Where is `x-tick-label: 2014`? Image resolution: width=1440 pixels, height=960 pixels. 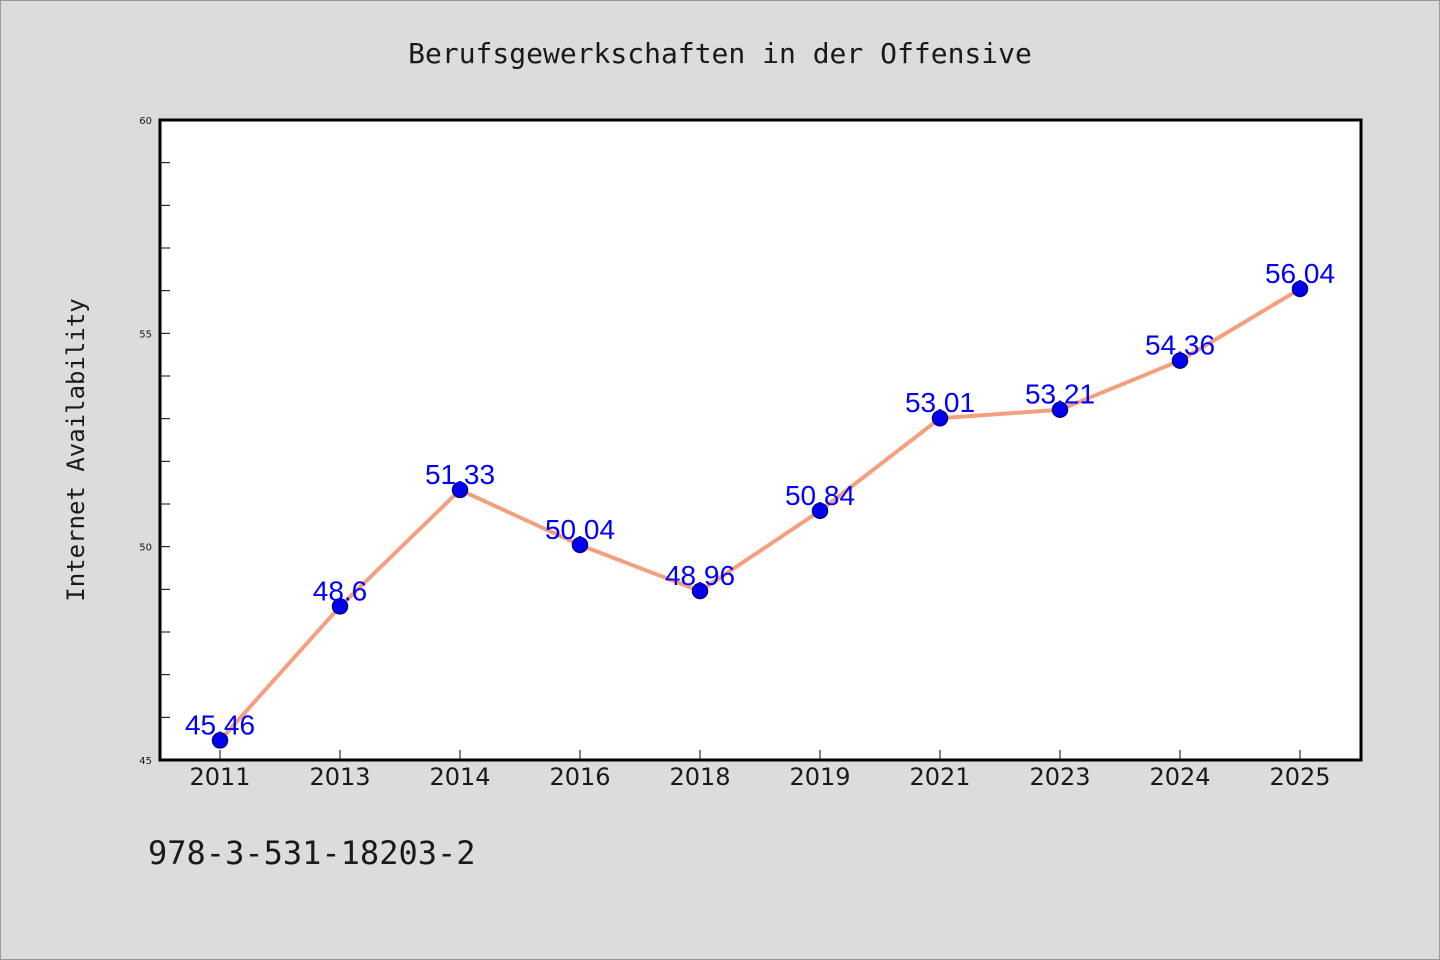 x-tick-label: 2014 is located at coordinates (459, 777).